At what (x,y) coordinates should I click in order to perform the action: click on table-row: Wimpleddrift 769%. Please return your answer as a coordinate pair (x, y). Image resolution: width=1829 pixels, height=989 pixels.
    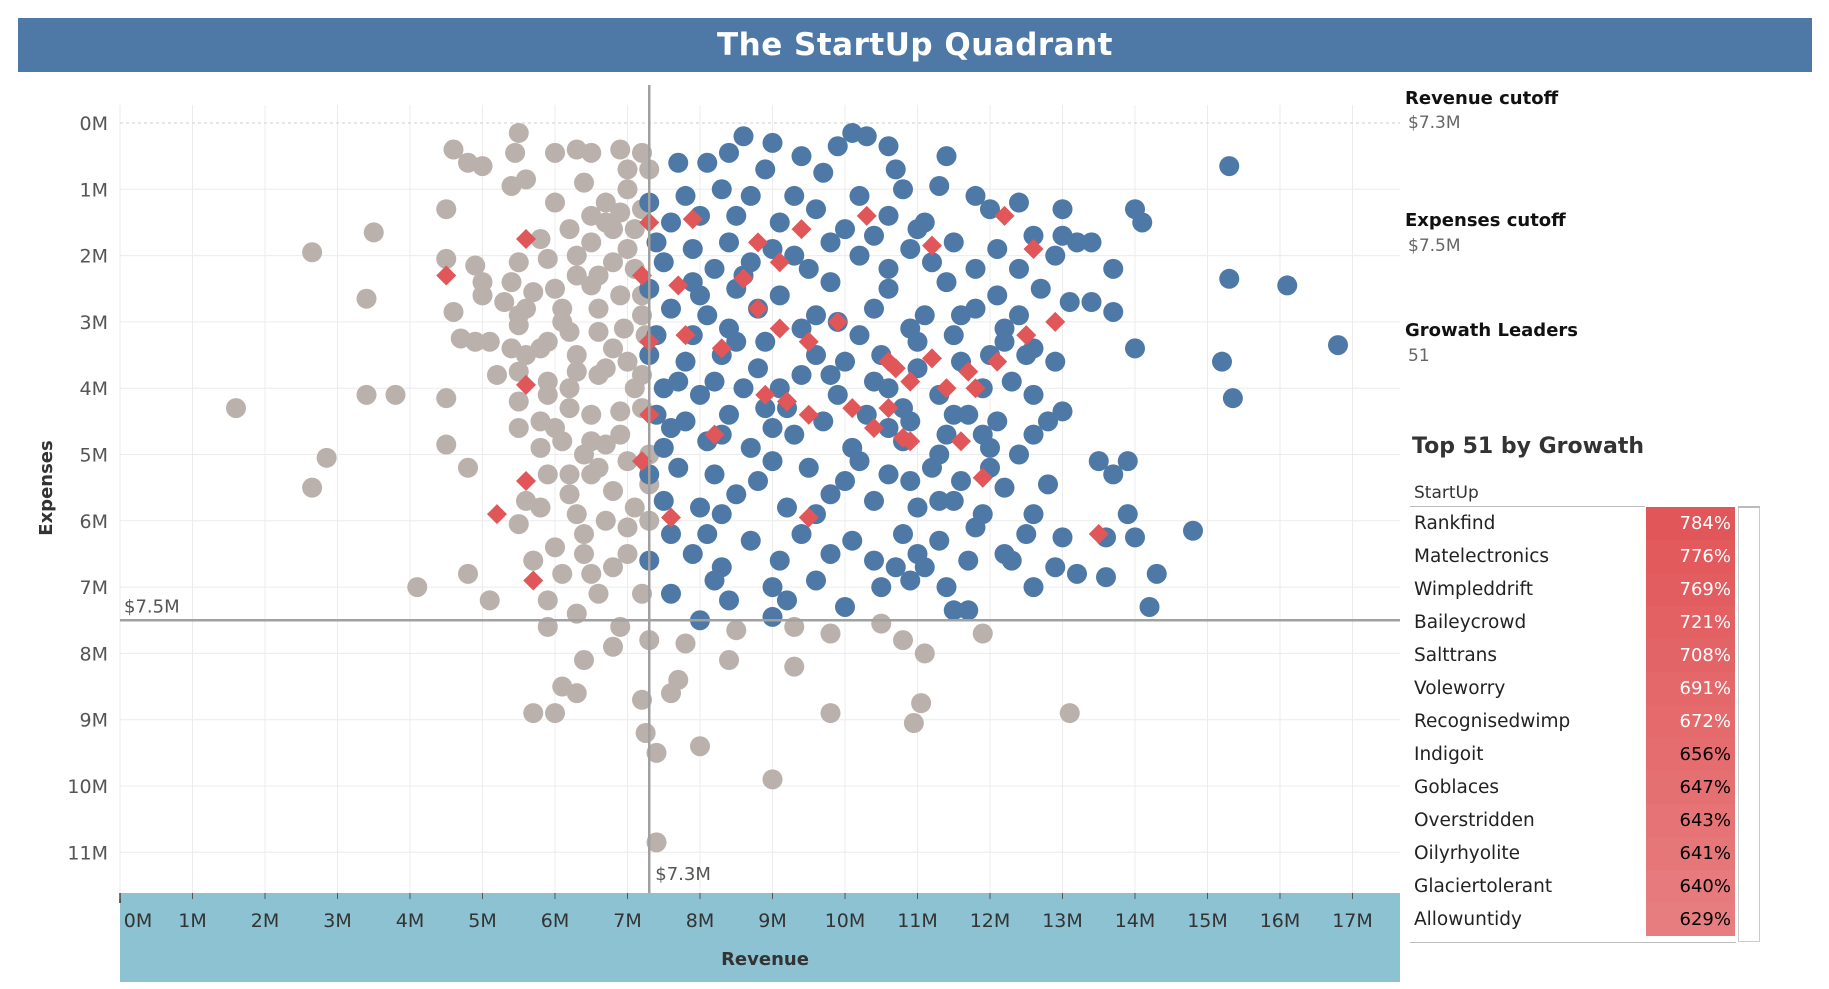
    Looking at the image, I should click on (1573, 589).